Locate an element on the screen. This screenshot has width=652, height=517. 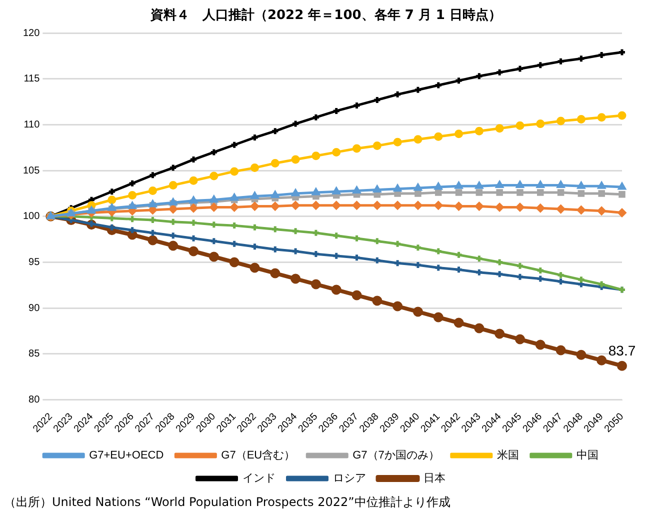
legend-label: 中国 is located at coordinates (587, 455).